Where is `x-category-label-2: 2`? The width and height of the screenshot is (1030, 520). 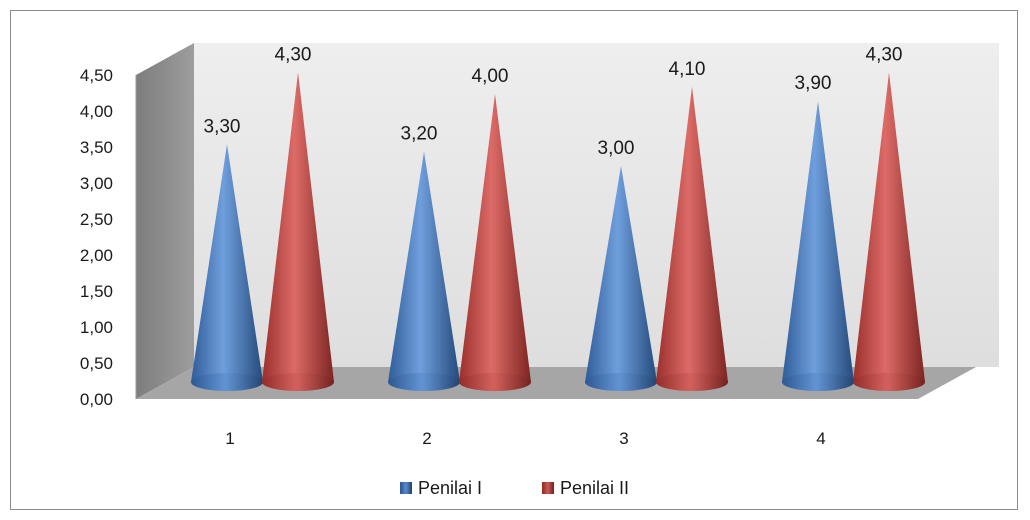
x-category-label-2: 2 is located at coordinates (426, 438).